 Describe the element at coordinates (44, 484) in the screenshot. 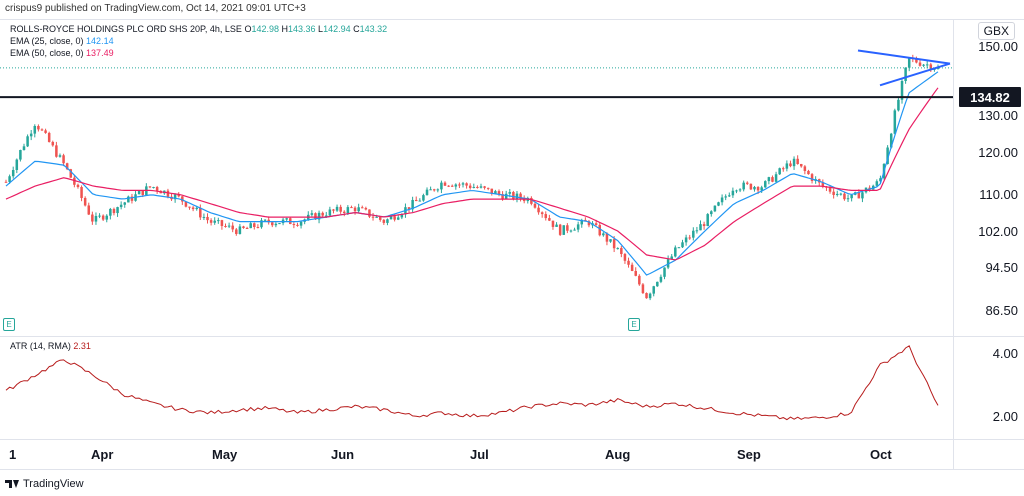

I see `footer-brand: TradingView` at that location.